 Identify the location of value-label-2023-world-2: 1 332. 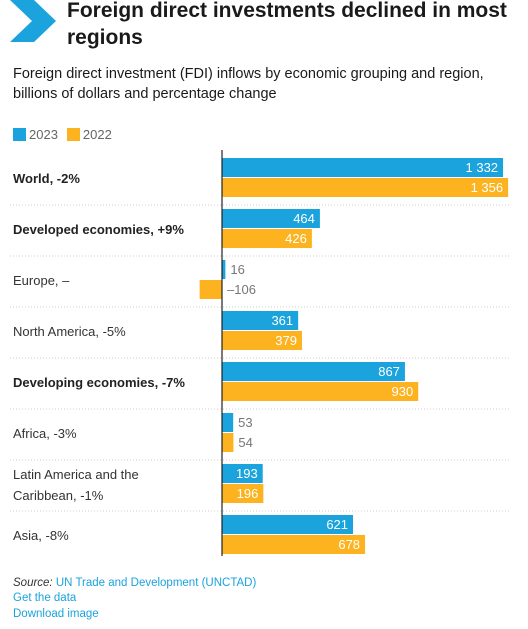
(482, 167).